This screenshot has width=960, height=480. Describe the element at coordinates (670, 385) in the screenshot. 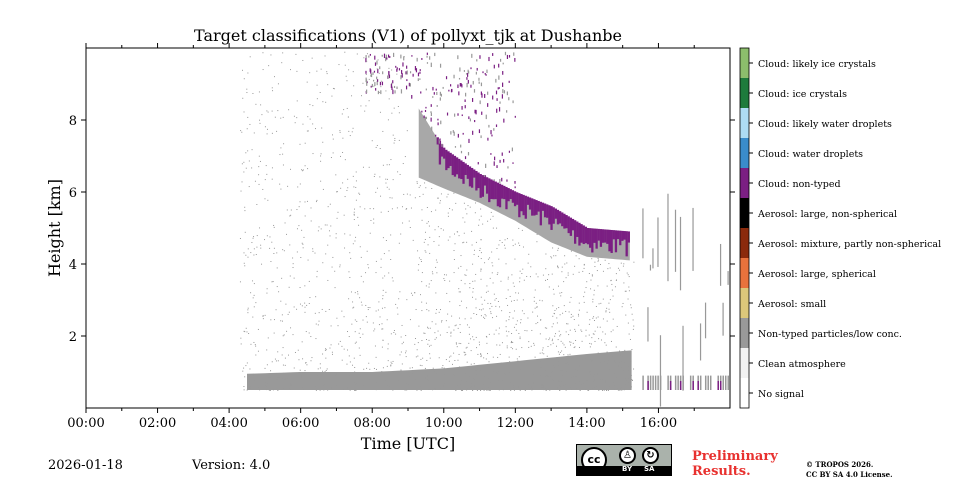

I see `late-lowcloud-column` at that location.